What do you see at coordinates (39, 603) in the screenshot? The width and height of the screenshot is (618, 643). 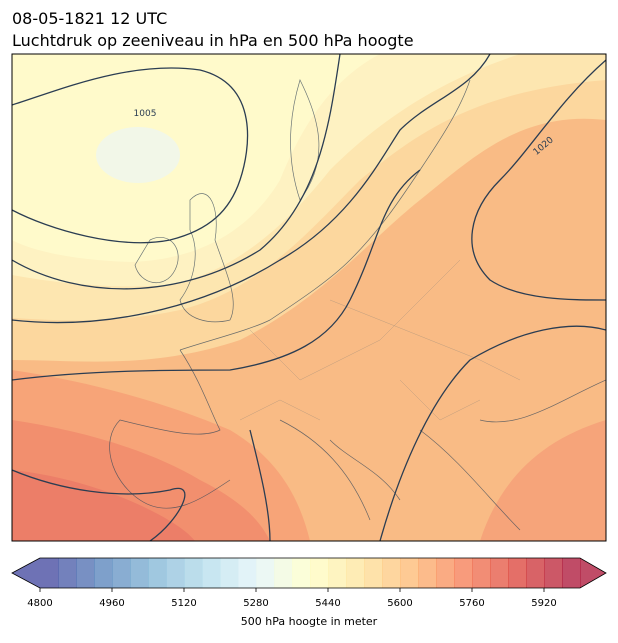 I see `colorbar-tick-label: 4800` at bounding box center [39, 603].